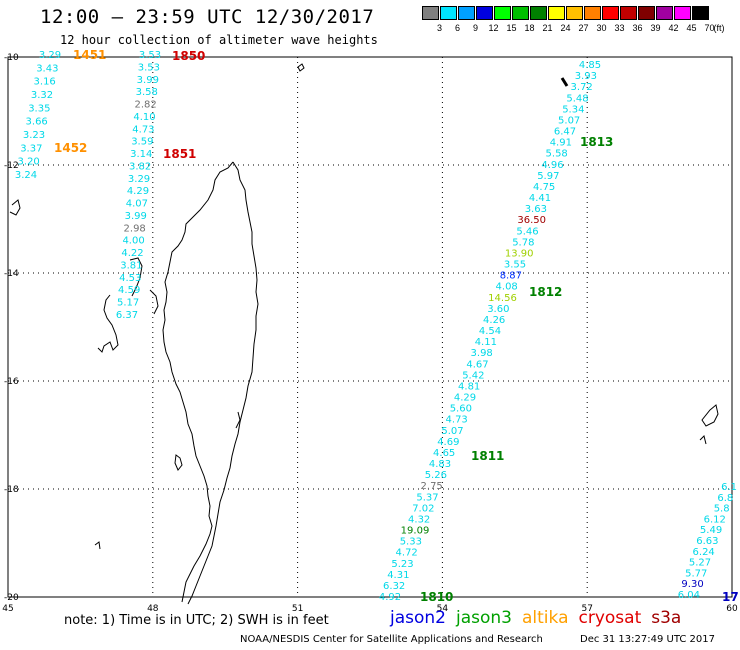 Image resolution: width=740 pixels, height=650 pixels. What do you see at coordinates (586, 609) in the screenshot?
I see `lon-tick-label: 57` at bounding box center [586, 609].